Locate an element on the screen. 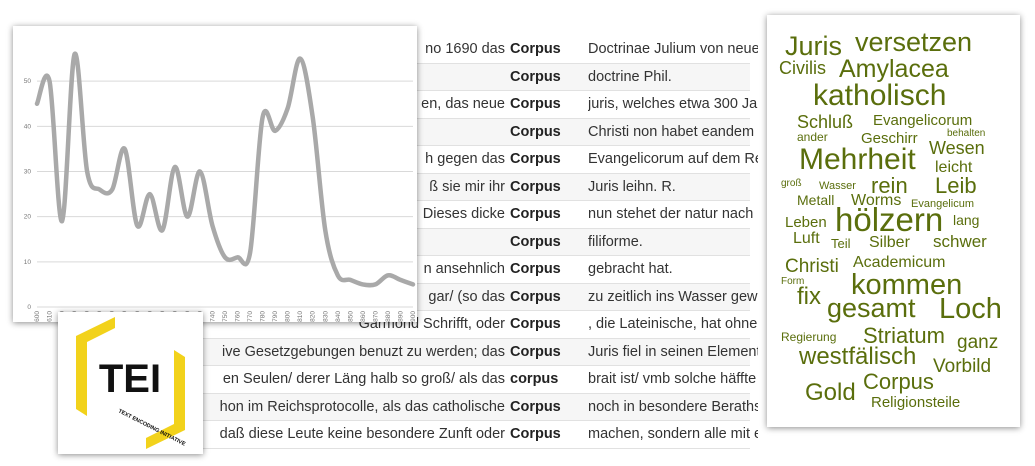 The width and height of the screenshot is (1035, 466). word-cloud-word: leicht is located at coordinates (954, 167).